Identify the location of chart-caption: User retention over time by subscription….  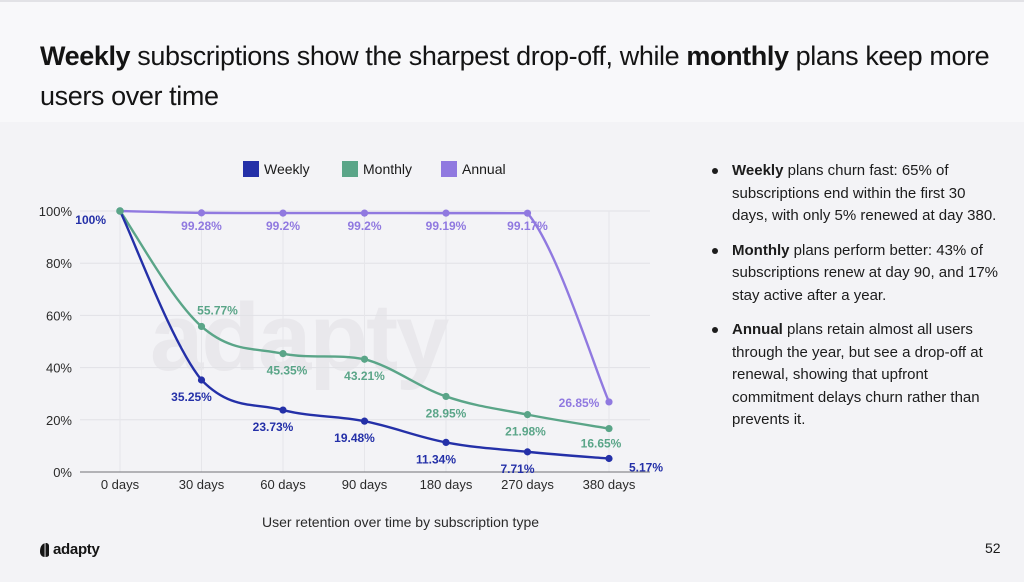
(401, 522).